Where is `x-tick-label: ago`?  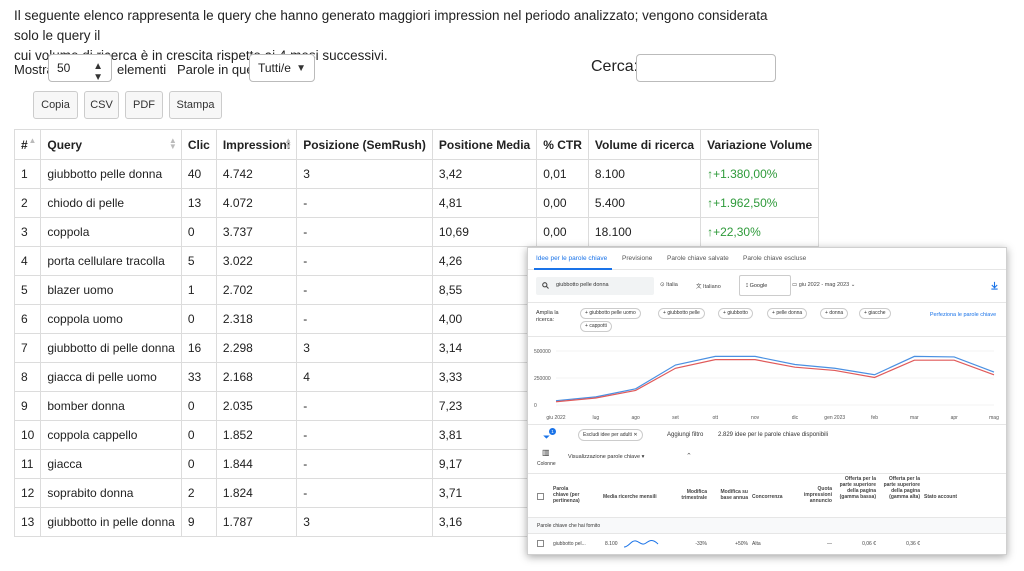
x-tick-label: ago is located at coordinates (635, 418).